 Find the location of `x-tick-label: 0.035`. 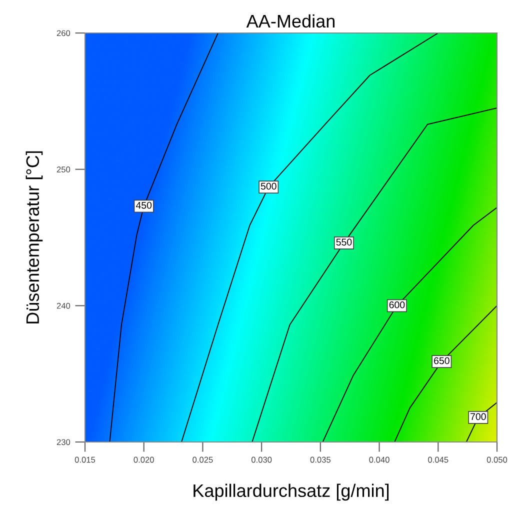

x-tick-label: 0.035 is located at coordinates (320, 459).